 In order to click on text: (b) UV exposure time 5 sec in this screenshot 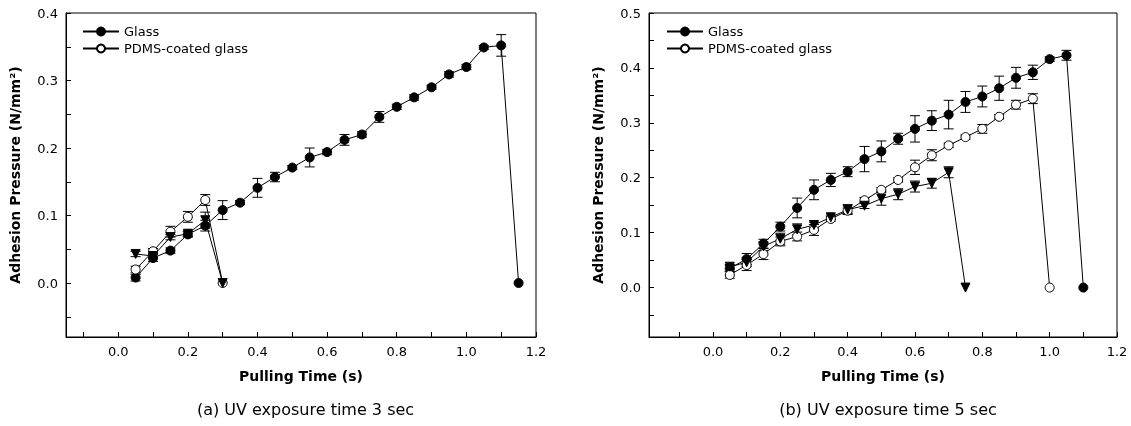, I will do `click(888, 409)`.